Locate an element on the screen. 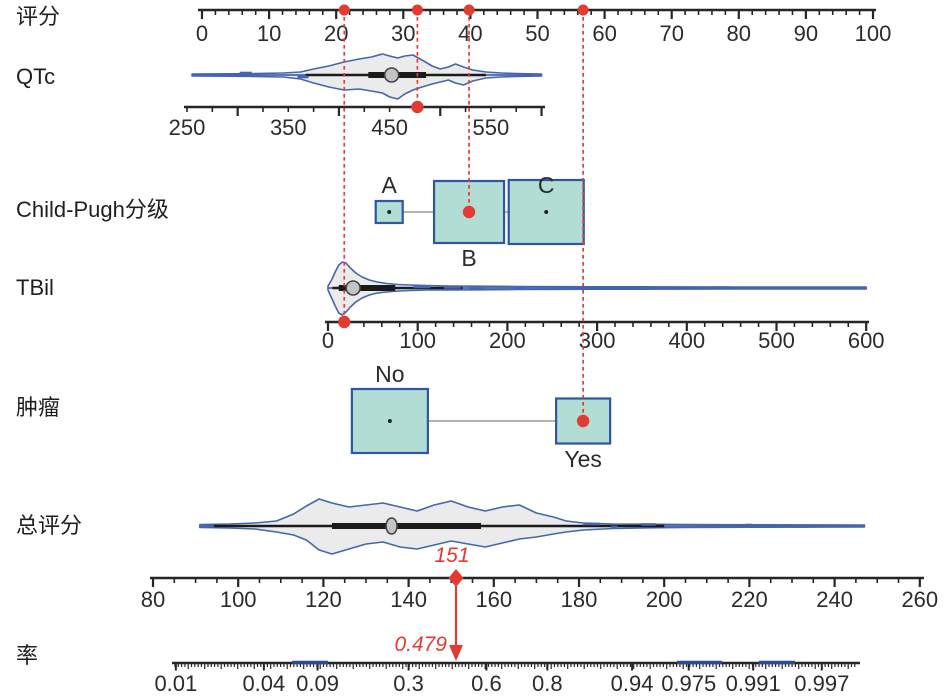 The image size is (945, 698). tbil-tick-label: 600 is located at coordinates (866, 340).